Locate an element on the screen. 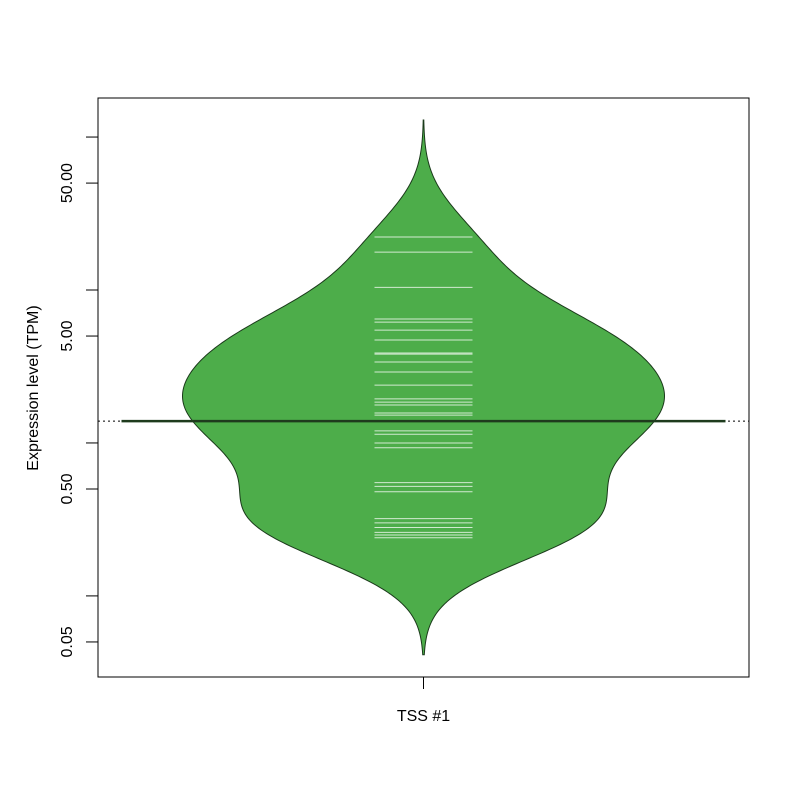 The width and height of the screenshot is (800, 805). y-tick-label: 50.00 is located at coordinates (67, 183).